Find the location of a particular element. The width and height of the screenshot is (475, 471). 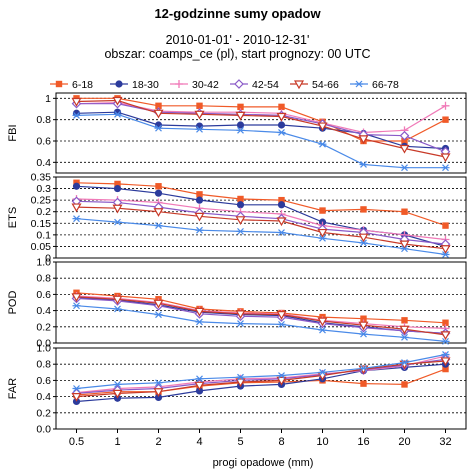

chart-title: 12-godzinne sumy opadow is located at coordinates (237, 13).